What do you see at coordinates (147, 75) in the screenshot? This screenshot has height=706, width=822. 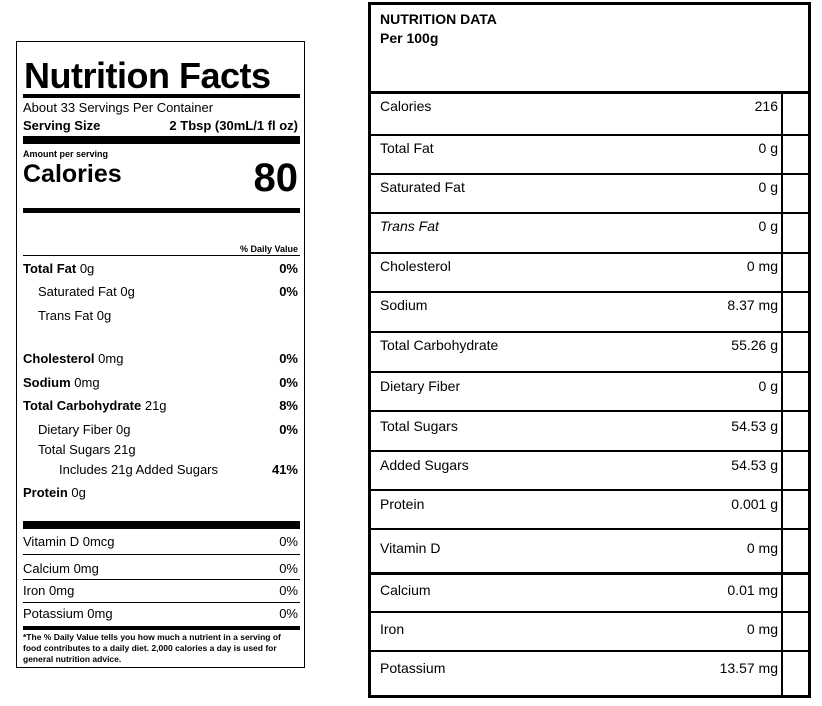 I see `nutrition-facts-title: Nutrition Facts` at bounding box center [147, 75].